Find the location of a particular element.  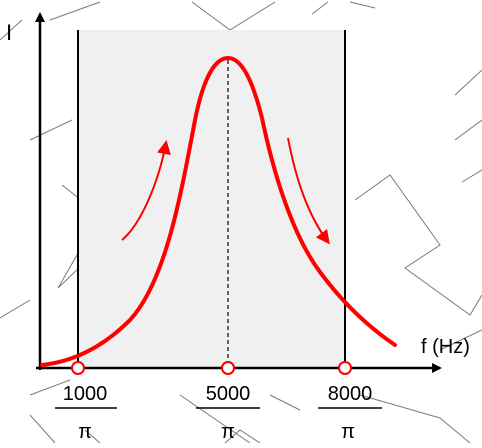

falling-arrow is located at coordinates (308, 191).